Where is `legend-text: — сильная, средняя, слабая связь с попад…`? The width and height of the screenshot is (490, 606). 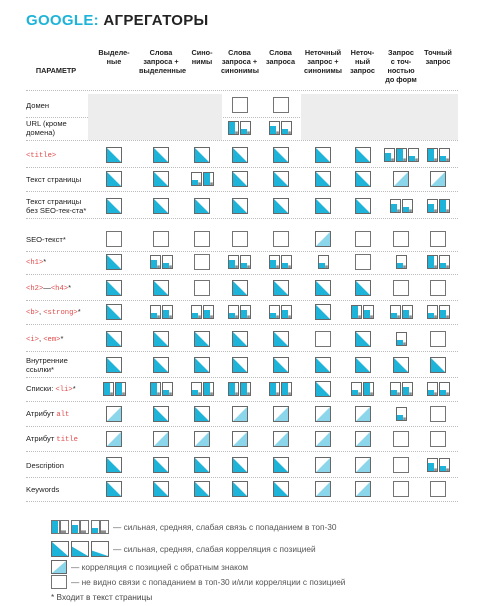 legend-text: — сильная, средняя, слабая связь с попад… is located at coordinates (225, 527).